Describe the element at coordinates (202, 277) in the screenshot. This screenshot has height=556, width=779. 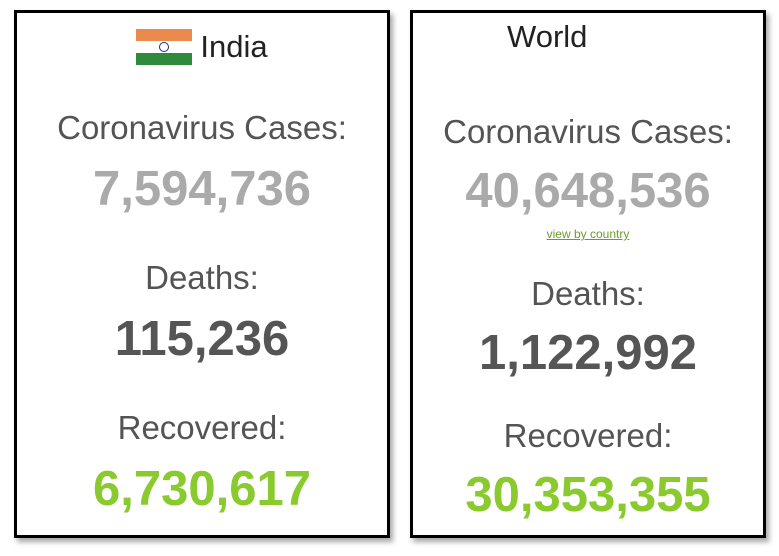
I see `india-deaths-label: Deaths:` at that location.